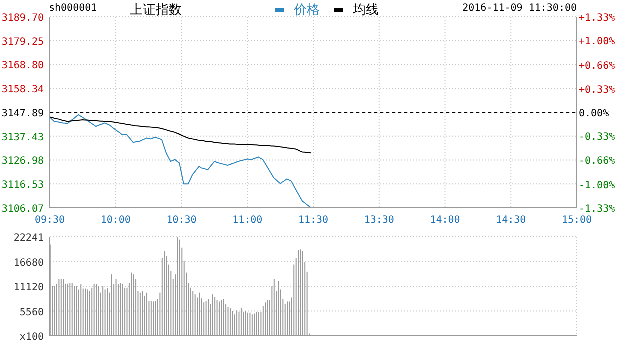 The height and width of the screenshot is (348, 623). What do you see at coordinates (29, 288) in the screenshot?
I see `y-tick-label: 11120` at bounding box center [29, 288].